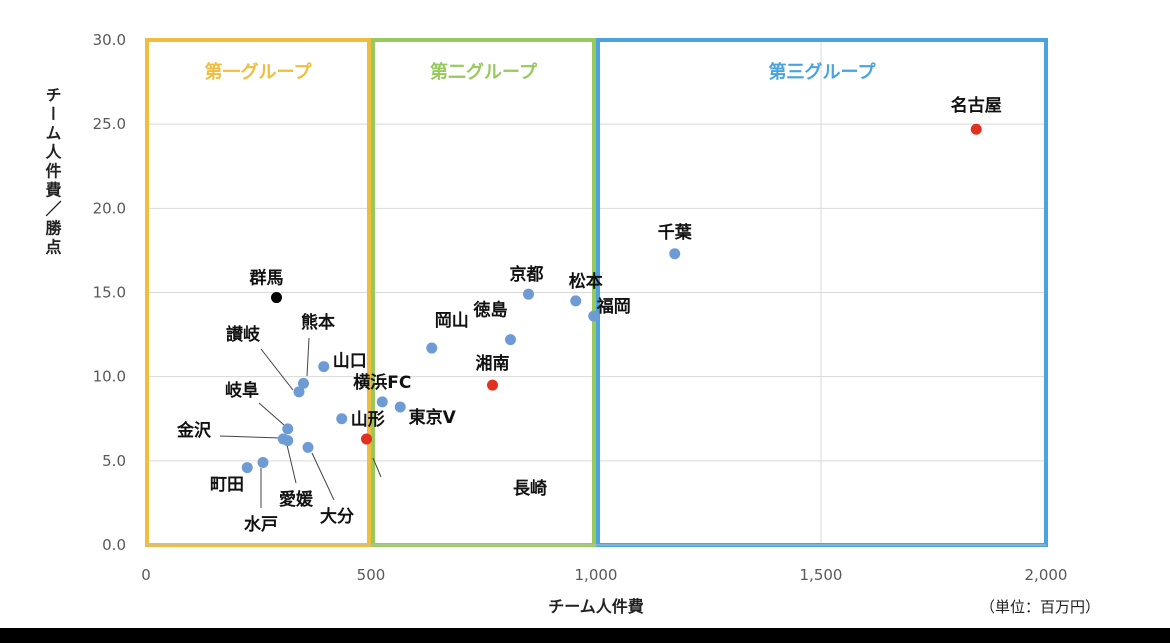 The image size is (1170, 643). Describe the element at coordinates (530, 488) in the screenshot. I see `data-label: 長崎` at that location.